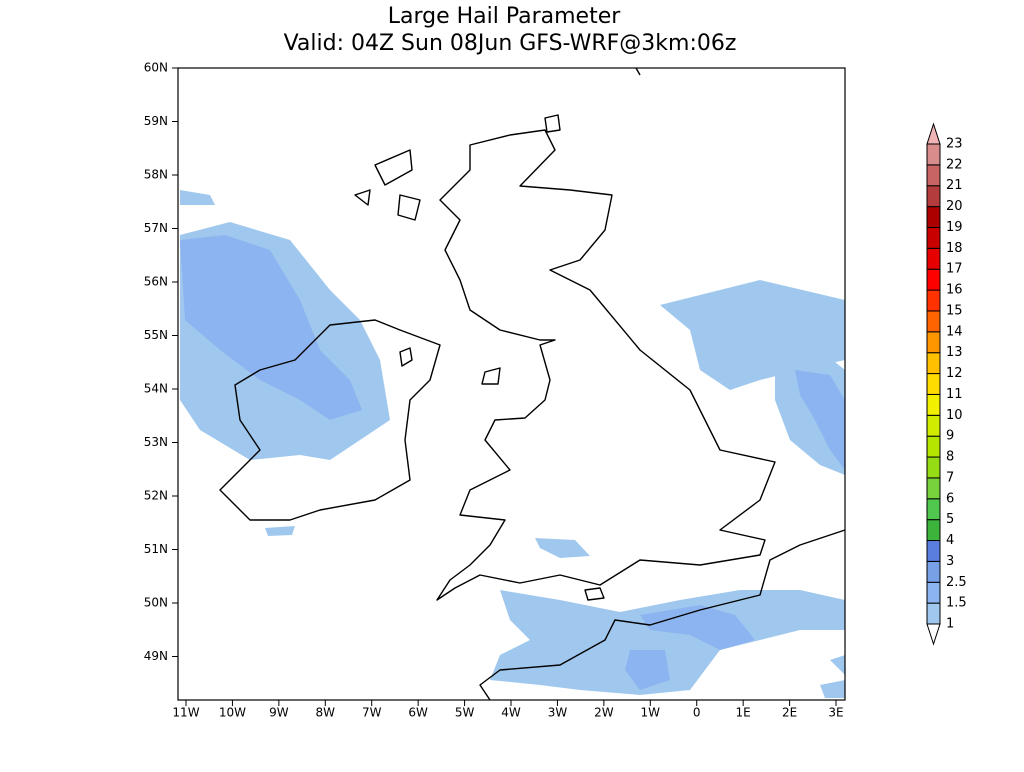 This screenshot has width=1024, height=772. What do you see at coordinates (950, 561) in the screenshot?
I see `colorbar-label: 3` at bounding box center [950, 561].